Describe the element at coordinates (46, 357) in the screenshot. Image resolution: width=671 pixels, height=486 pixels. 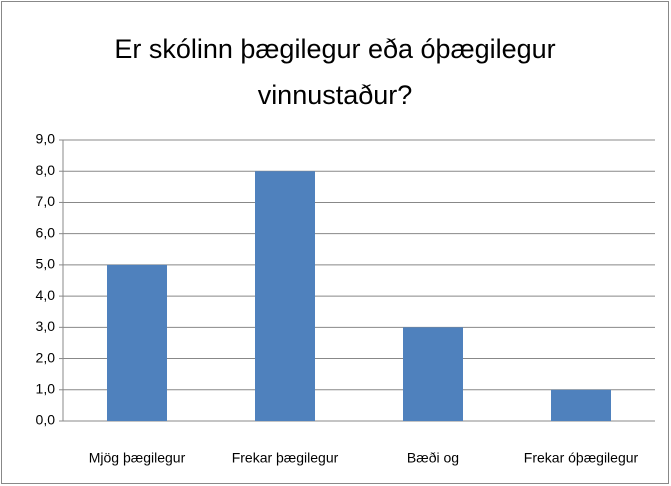
I see `y-tick-label: 2,0` at that location.